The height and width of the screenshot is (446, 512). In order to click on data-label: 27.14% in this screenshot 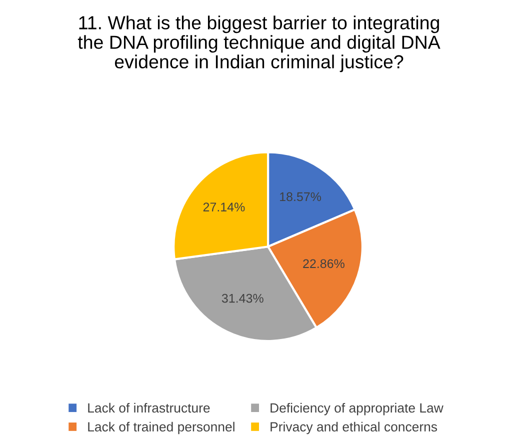, I will do `click(224, 207)`.